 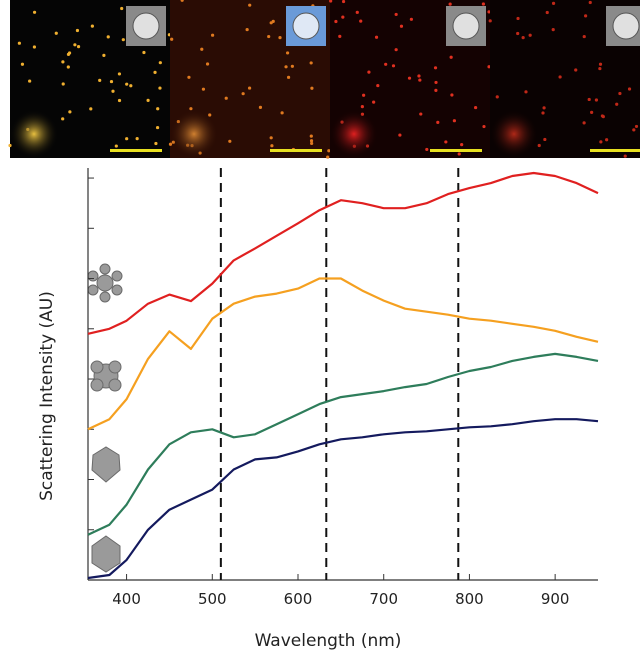 What do you see at coordinates (469, 599) in the screenshot?
I see `x-tick-label: 800` at bounding box center [469, 599].